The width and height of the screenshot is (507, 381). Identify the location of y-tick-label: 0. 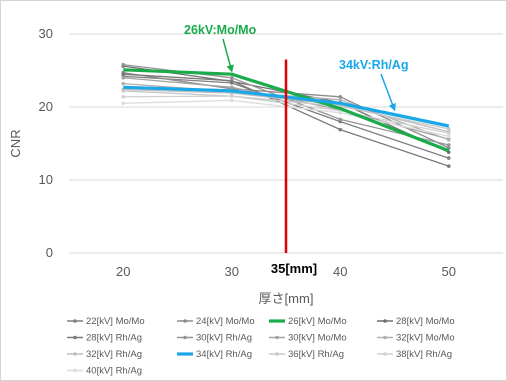
(49, 252).